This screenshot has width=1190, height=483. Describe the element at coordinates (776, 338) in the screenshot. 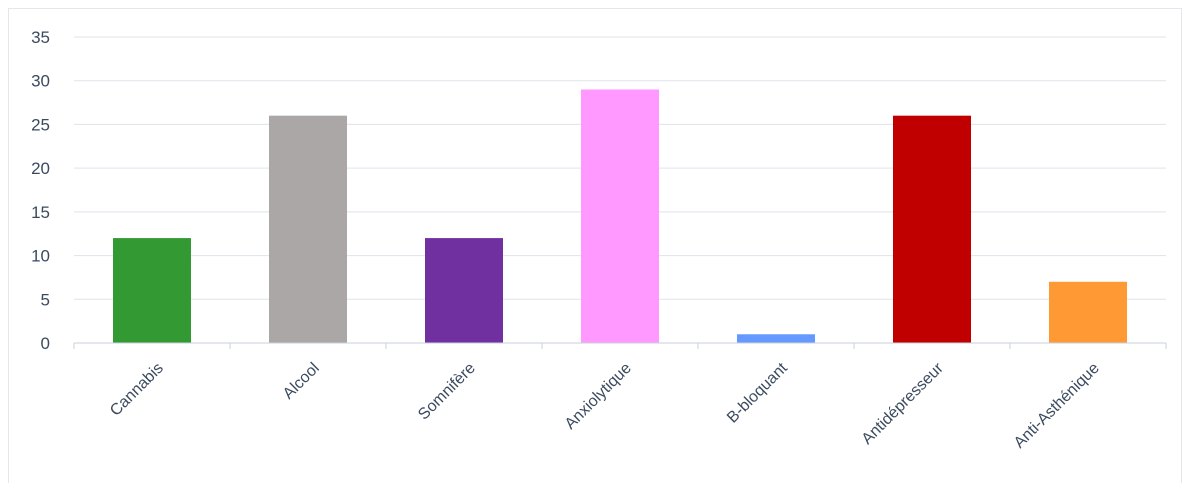

I see `bar-b-bloquant` at that location.